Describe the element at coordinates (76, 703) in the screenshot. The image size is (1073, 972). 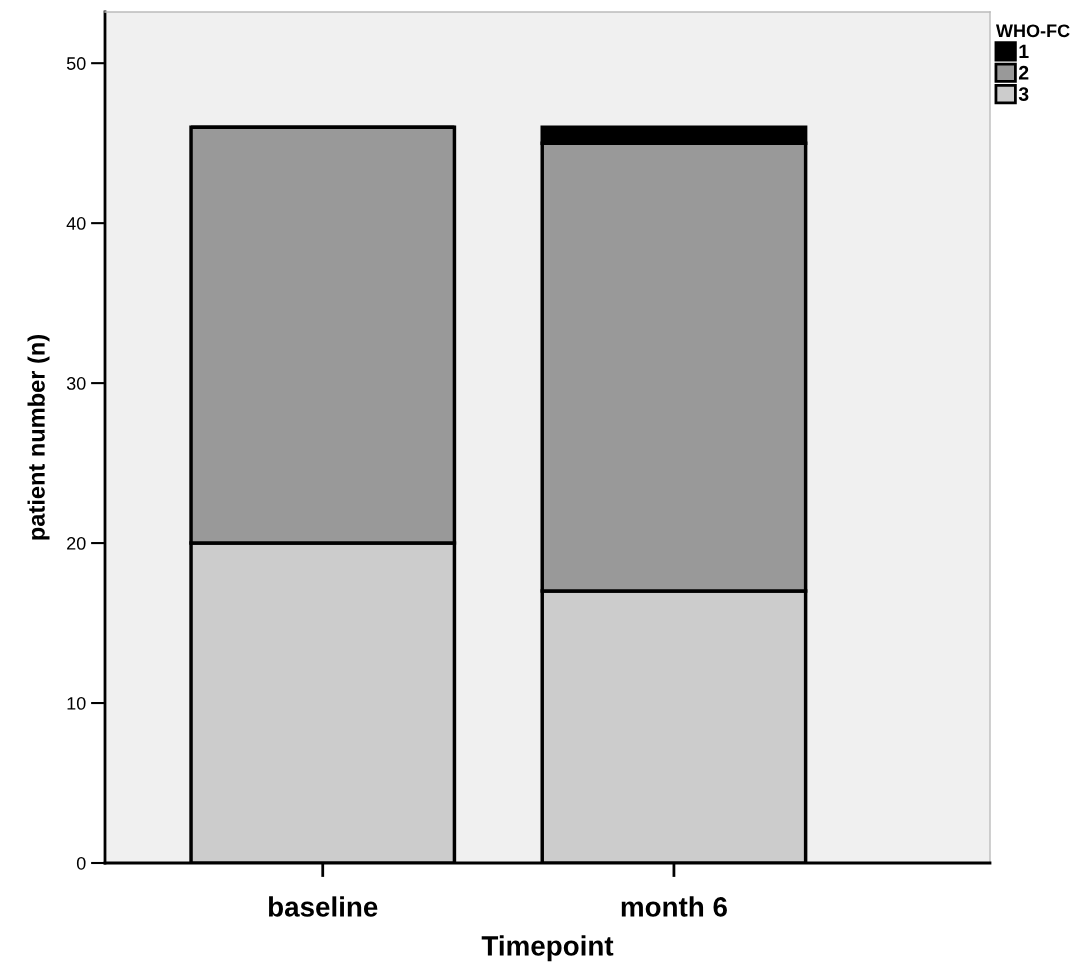
I see `y-tick-label: 10` at that location.